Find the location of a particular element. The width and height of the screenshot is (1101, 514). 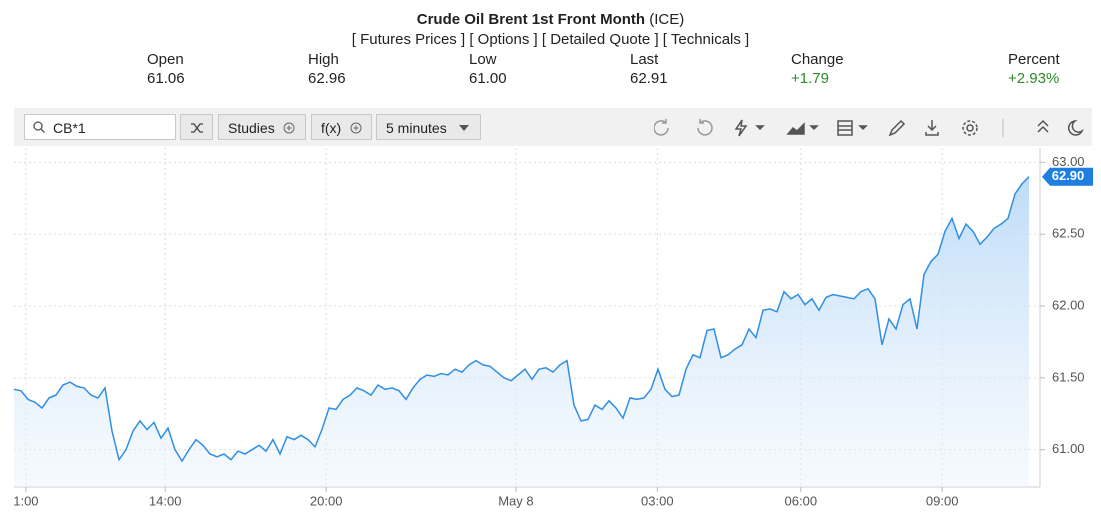

redo is located at coordinates (705, 127).